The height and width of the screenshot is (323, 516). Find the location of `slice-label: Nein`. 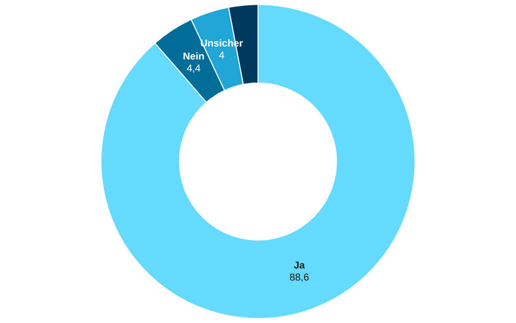

slice-label: Nein is located at coordinates (193, 57).